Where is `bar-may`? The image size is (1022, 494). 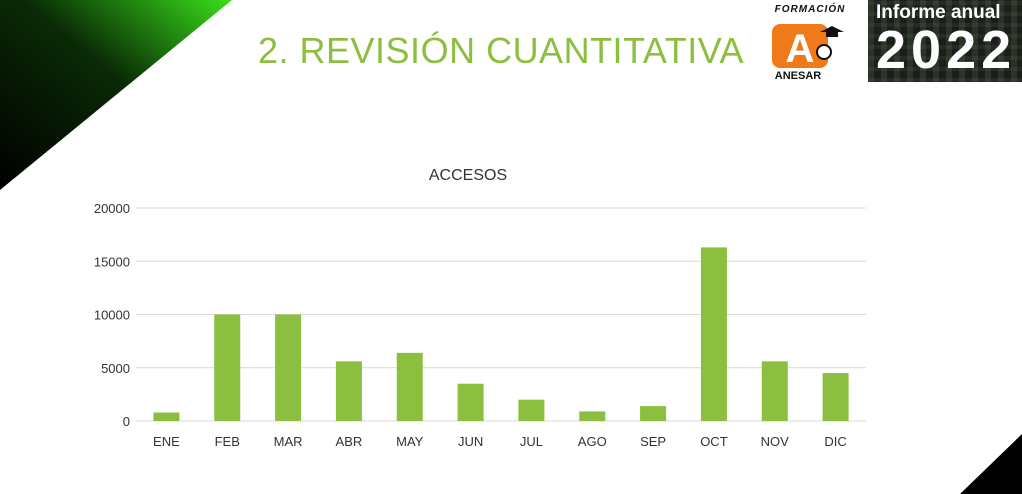 bar-may is located at coordinates (409, 386).